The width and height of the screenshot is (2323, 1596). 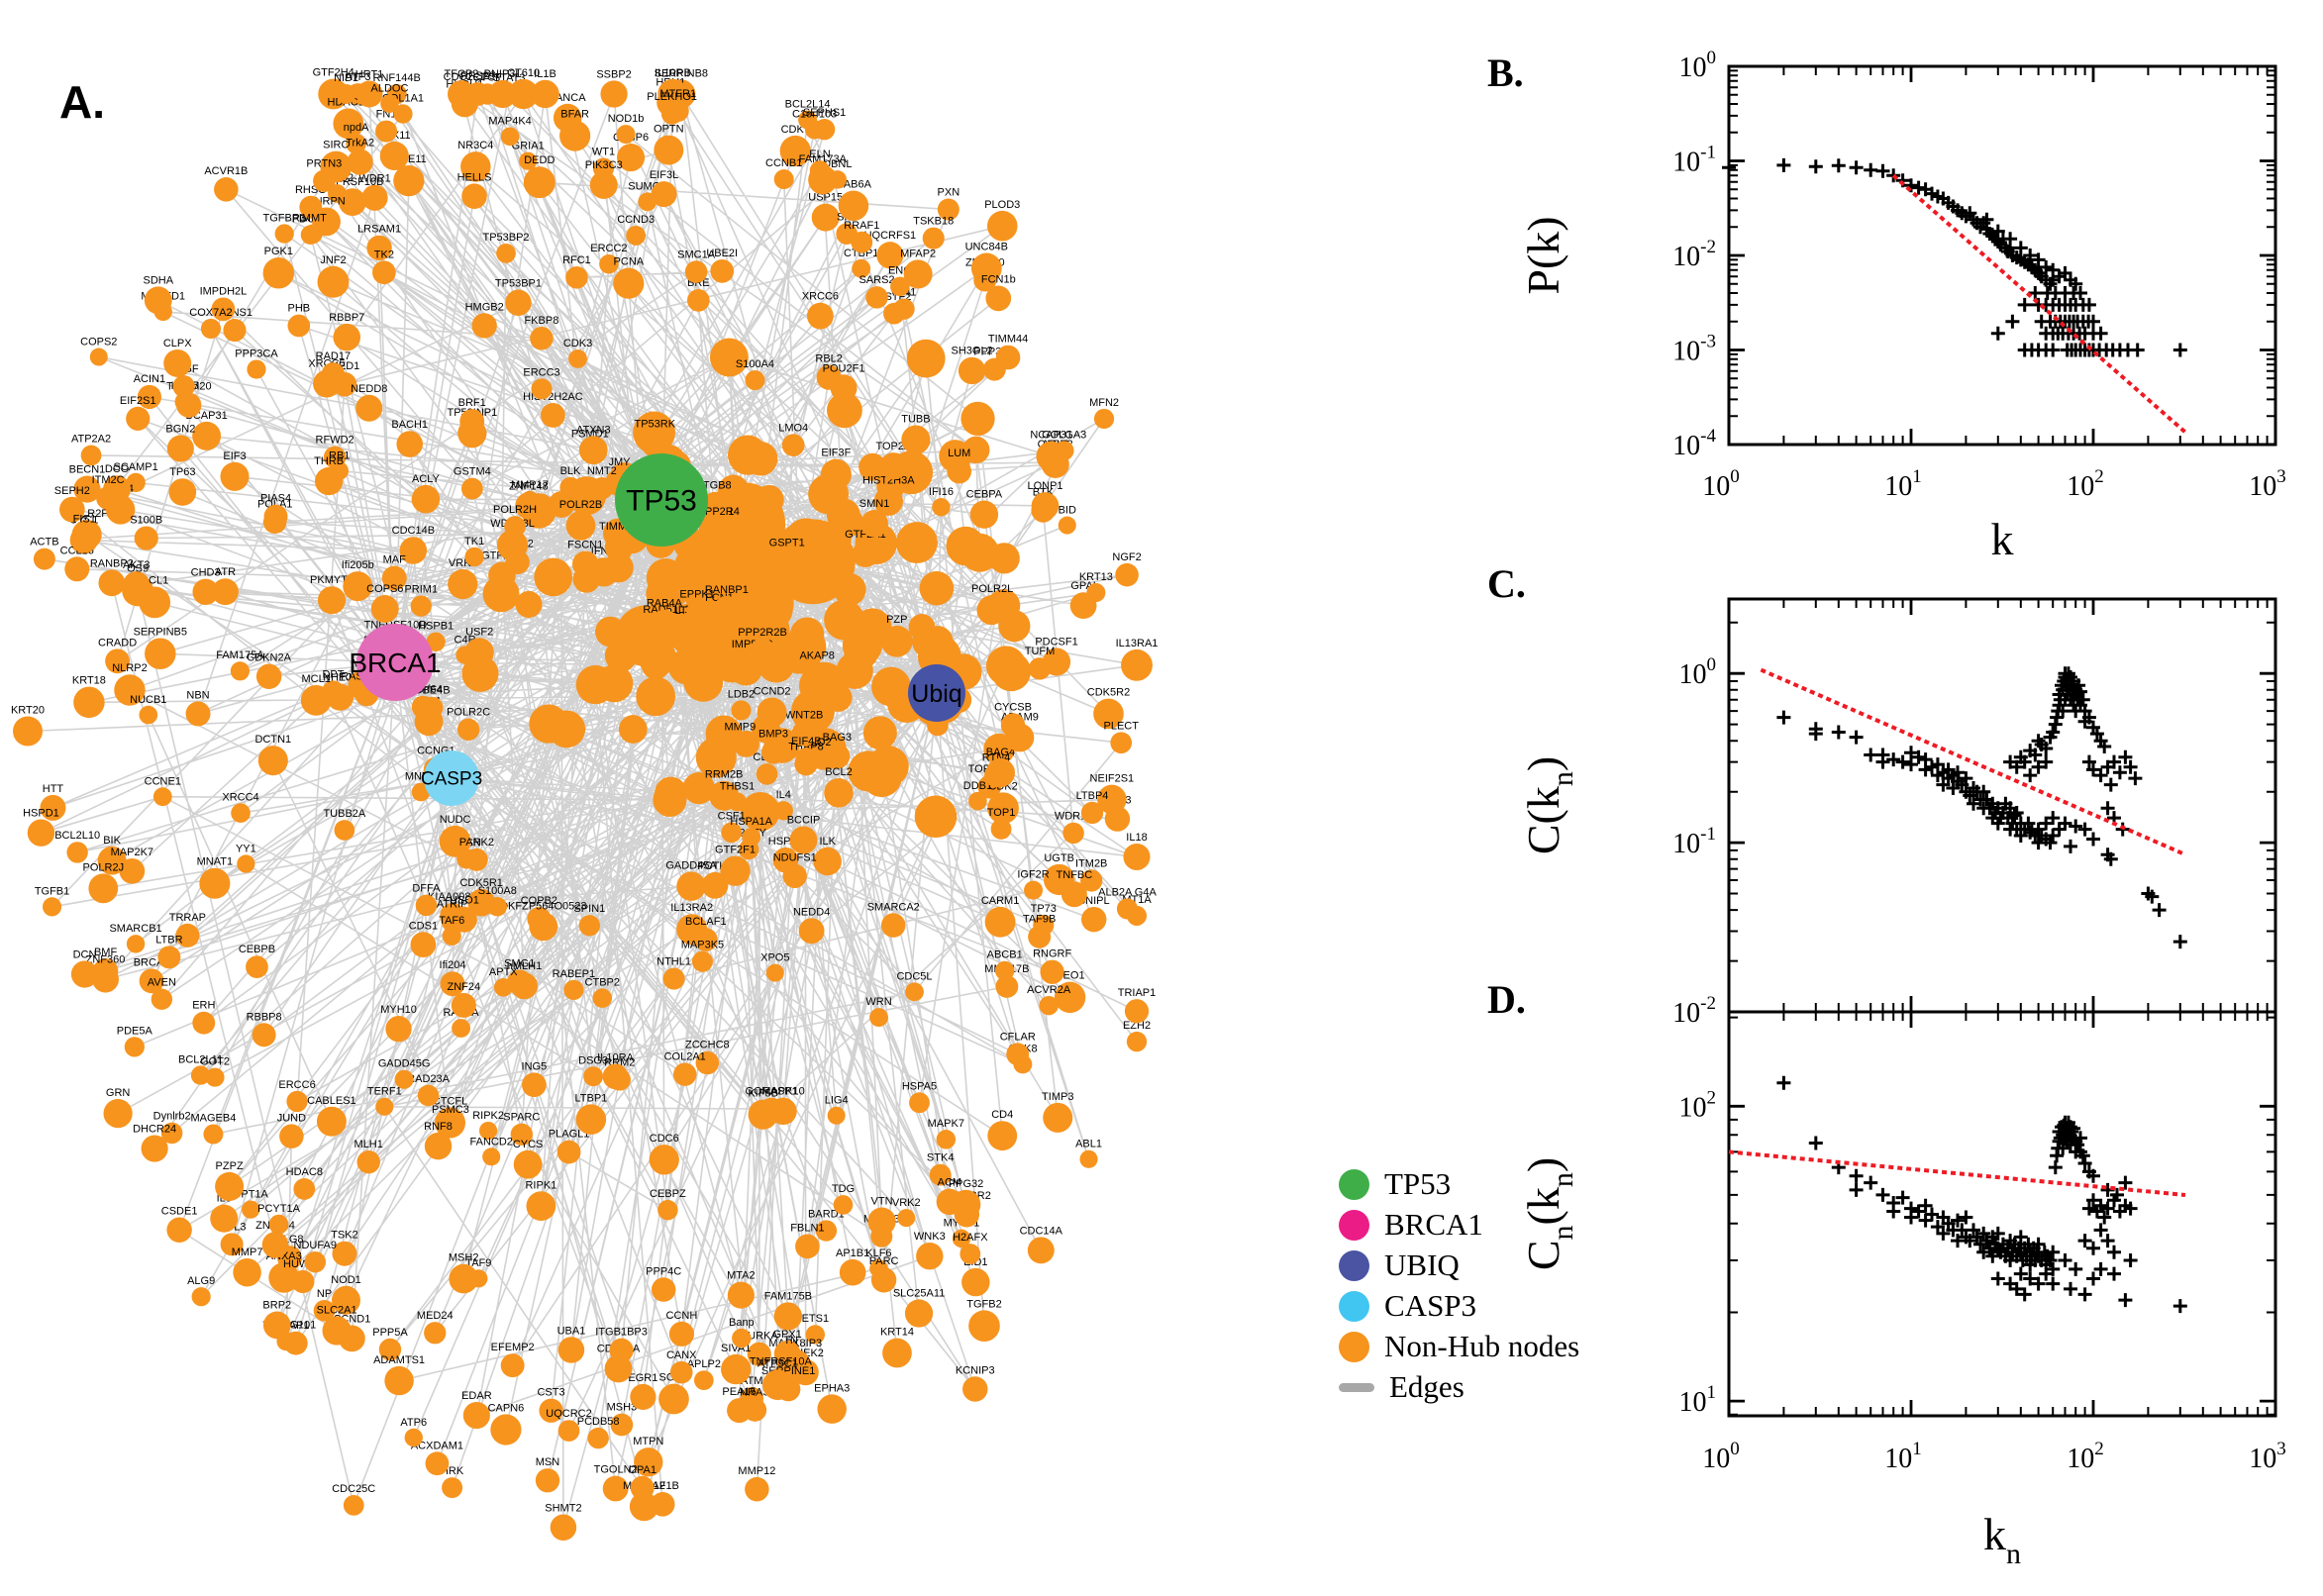 I want to click on network-node-label: EZH2, so click(x=1137, y=1026).